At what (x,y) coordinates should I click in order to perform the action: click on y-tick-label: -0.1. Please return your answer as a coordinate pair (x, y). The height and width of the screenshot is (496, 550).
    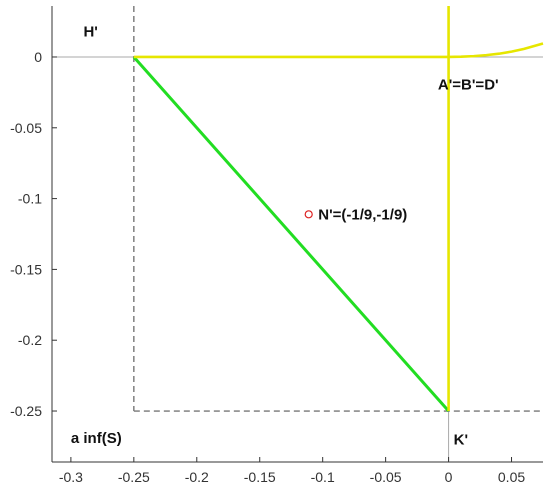
    Looking at the image, I should click on (30, 199).